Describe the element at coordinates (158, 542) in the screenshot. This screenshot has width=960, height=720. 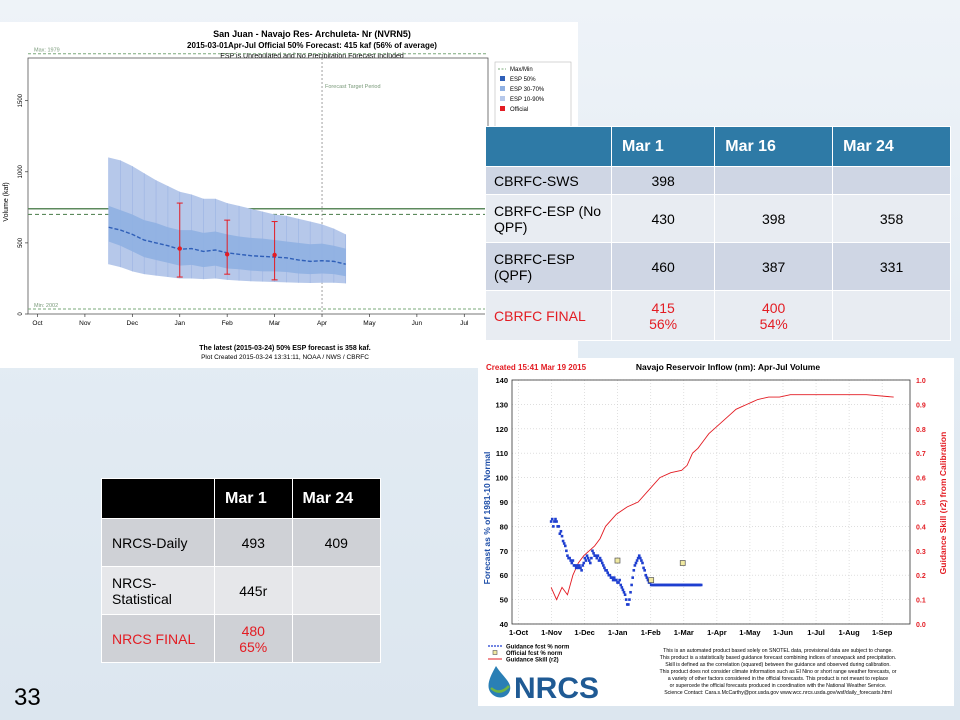
I see `table-cell: NRCS-Daily` at that location.